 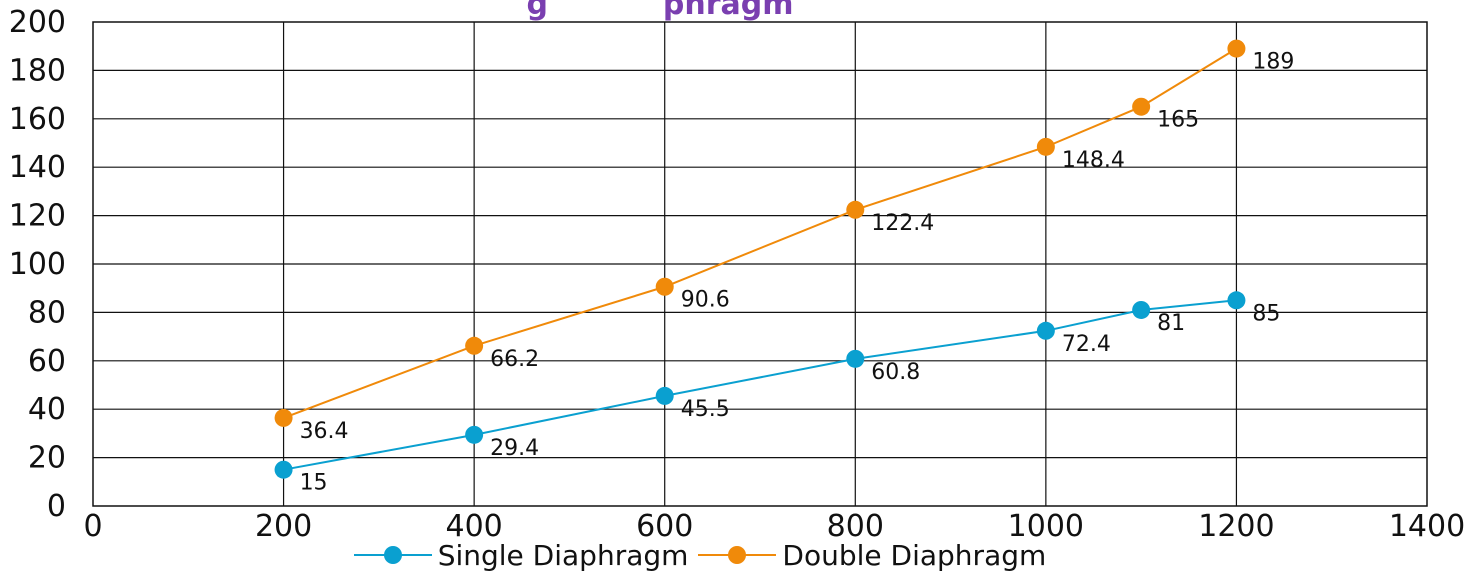 What do you see at coordinates (1086, 344) in the screenshot?
I see `data-label-single-diaphragm: 72.4` at bounding box center [1086, 344].